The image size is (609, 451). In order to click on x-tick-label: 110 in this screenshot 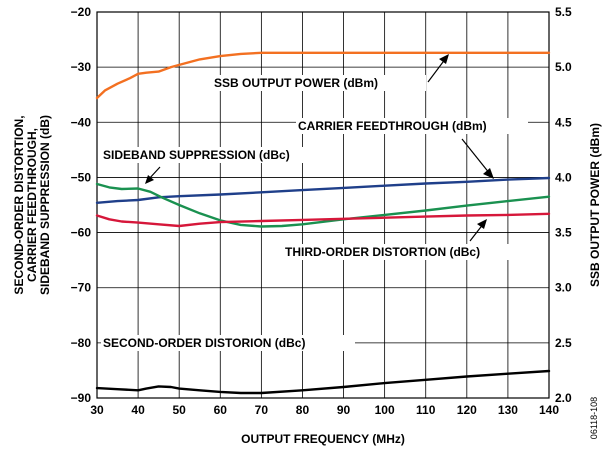, I will do `click(426, 410)`.